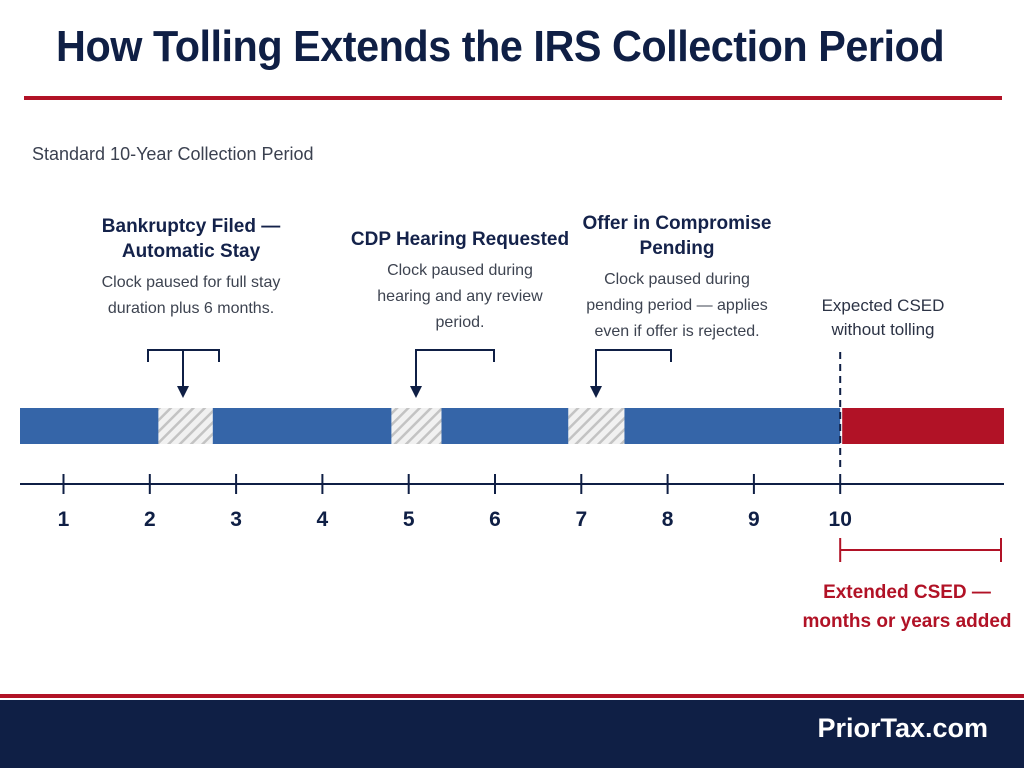 The image size is (1024, 768). What do you see at coordinates (512, 696) in the screenshot?
I see `footer-divider` at bounding box center [512, 696].